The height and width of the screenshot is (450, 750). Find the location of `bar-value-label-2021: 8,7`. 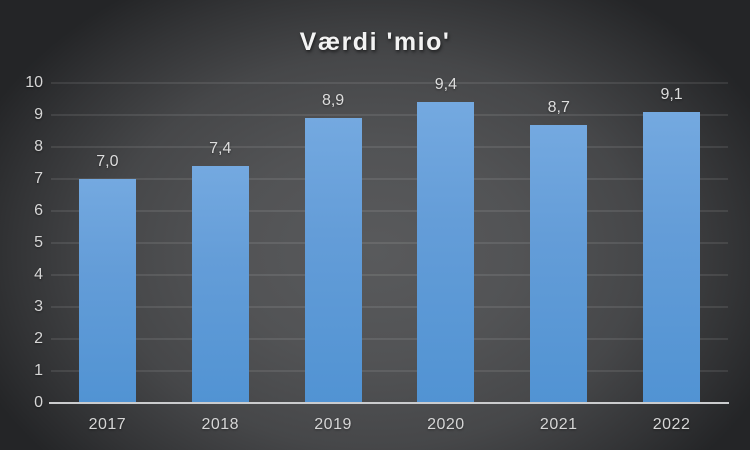

bar-value-label-2021: 8,7 is located at coordinates (558, 107).